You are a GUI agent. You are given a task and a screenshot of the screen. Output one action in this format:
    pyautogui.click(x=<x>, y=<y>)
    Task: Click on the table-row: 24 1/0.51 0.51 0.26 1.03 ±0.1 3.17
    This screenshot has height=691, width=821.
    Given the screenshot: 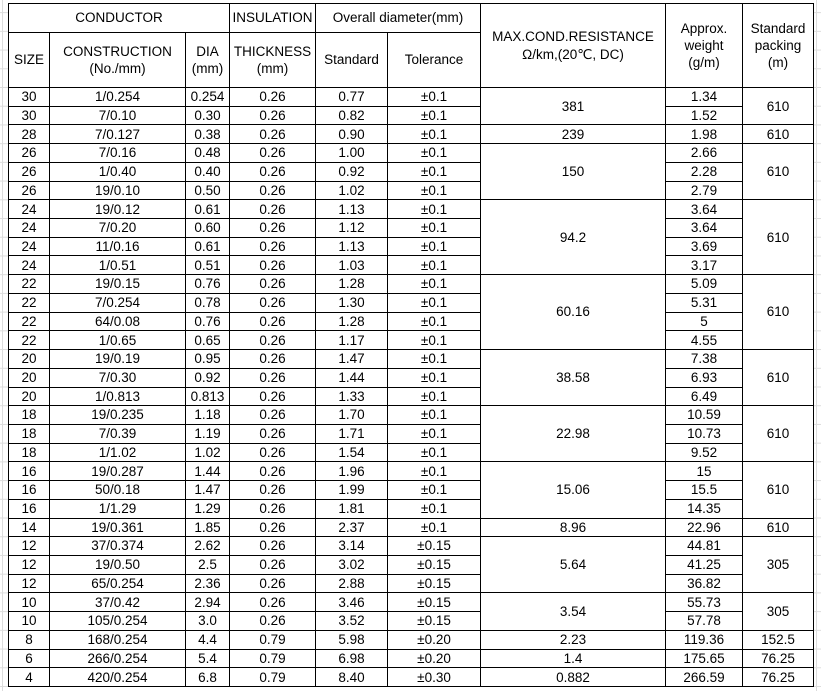 What is the action you would take?
    pyautogui.click(x=411, y=265)
    